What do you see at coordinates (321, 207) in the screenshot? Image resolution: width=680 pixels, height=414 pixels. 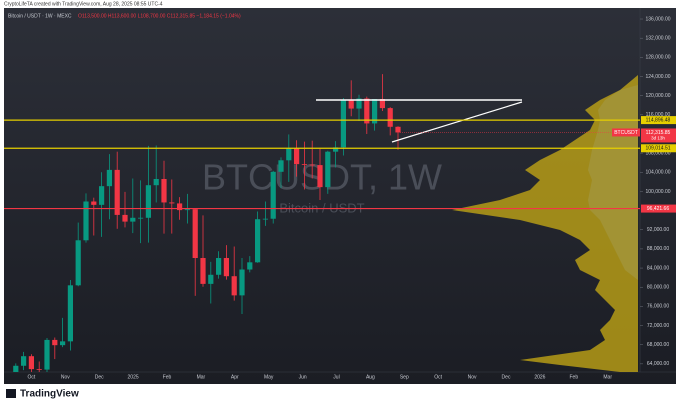 I see `watermark-sub: Bitcoin / USDT` at bounding box center [321, 207].